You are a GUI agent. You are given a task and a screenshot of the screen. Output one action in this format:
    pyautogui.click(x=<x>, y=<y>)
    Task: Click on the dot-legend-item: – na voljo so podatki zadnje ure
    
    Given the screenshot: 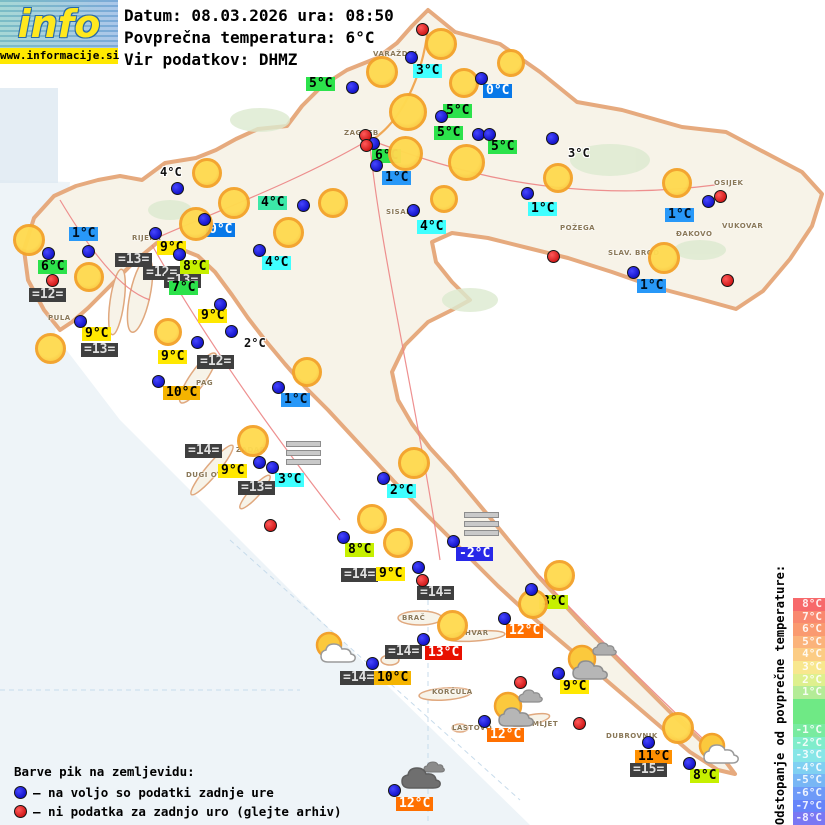 What is the action you would take?
    pyautogui.click(x=178, y=792)
    